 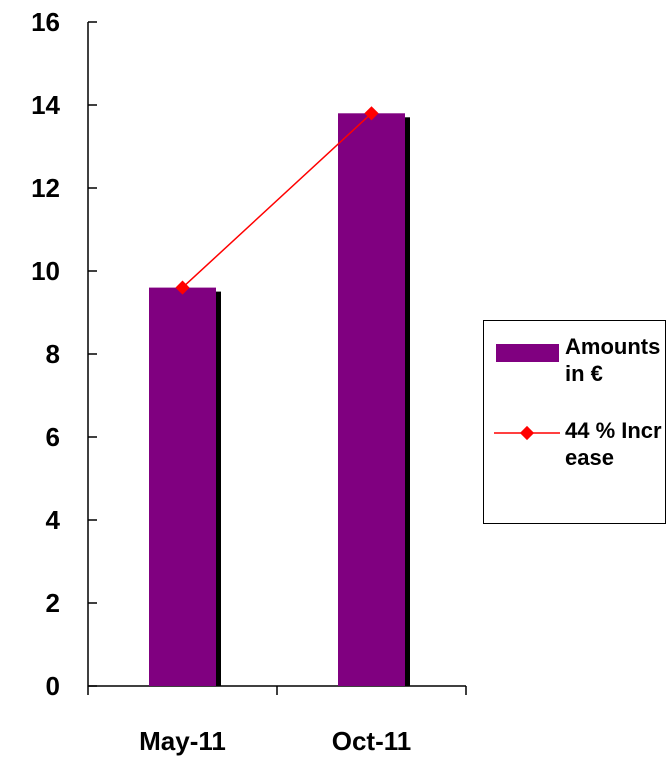 I want to click on line-series, so click(x=277, y=200).